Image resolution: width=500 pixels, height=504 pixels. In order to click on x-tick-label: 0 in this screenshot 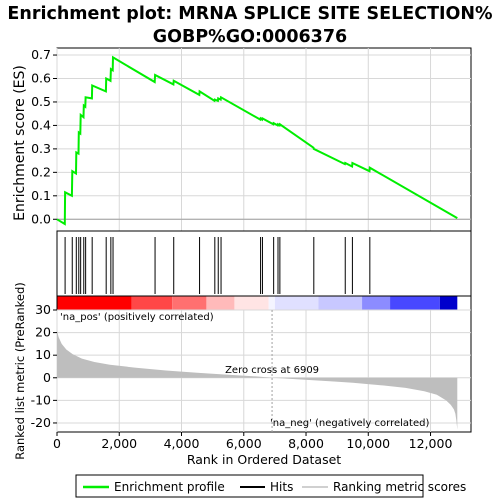, I will do `click(57, 443)`.